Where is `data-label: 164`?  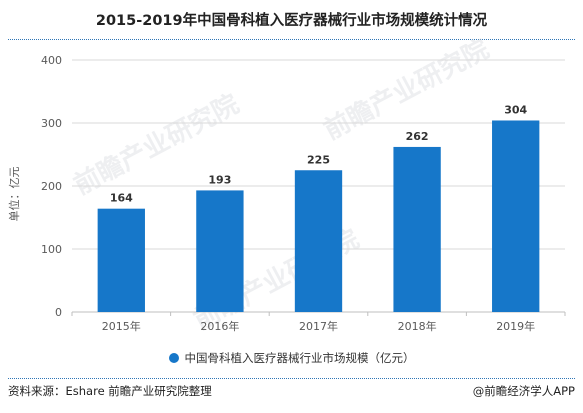
data-label: 164 is located at coordinates (121, 198).